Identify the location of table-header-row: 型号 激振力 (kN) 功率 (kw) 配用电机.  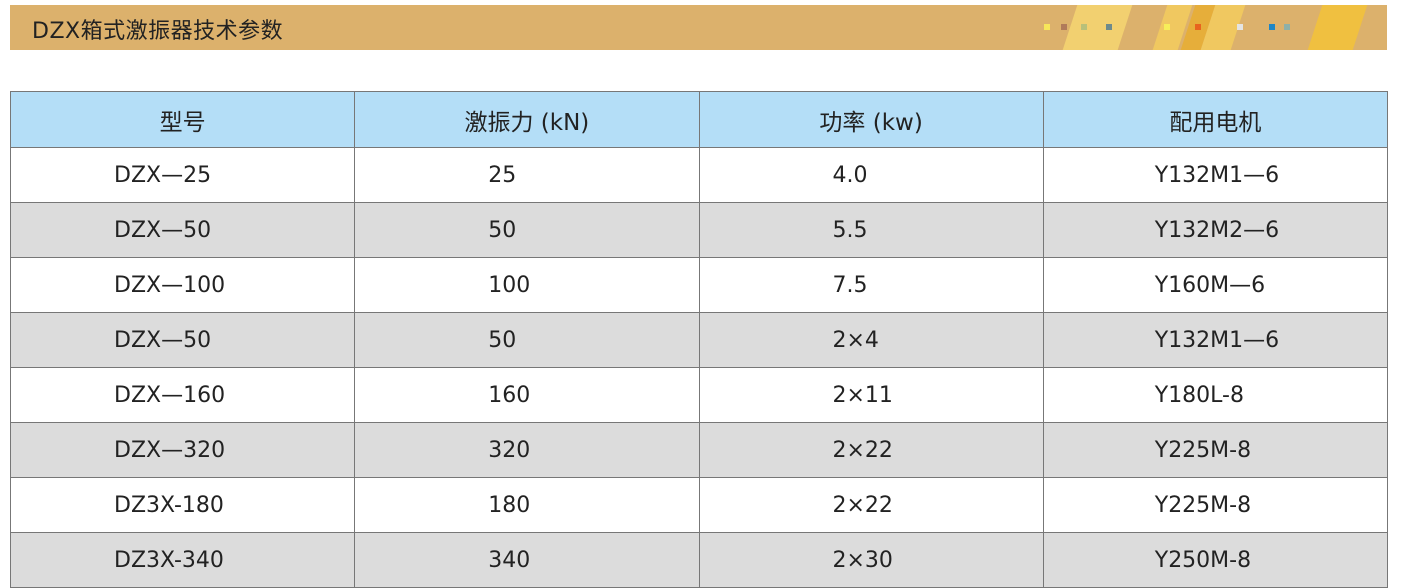
(699, 119).